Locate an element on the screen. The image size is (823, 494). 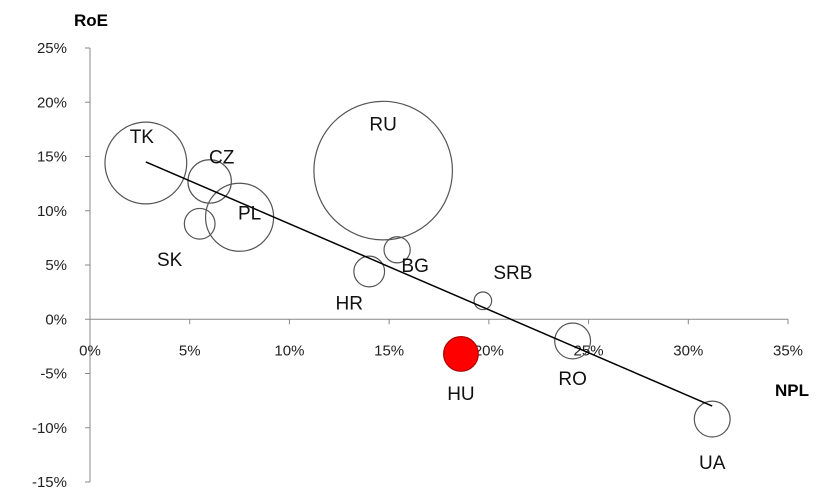
bubble-label-sk: SK is located at coordinates (170, 260).